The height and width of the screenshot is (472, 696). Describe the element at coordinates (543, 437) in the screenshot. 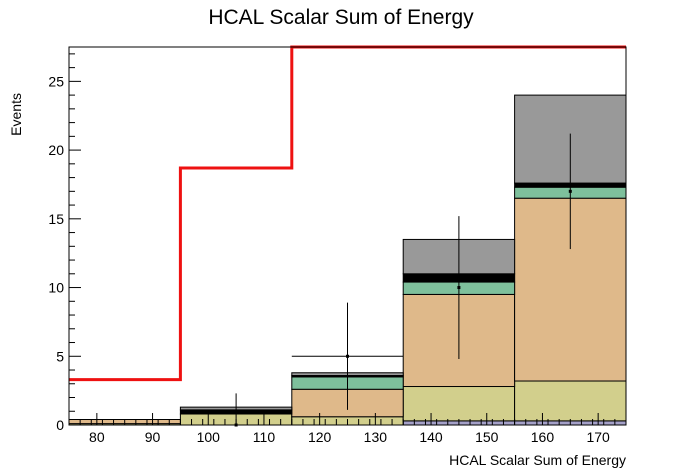

I see `x-tick-label-8: 160` at that location.